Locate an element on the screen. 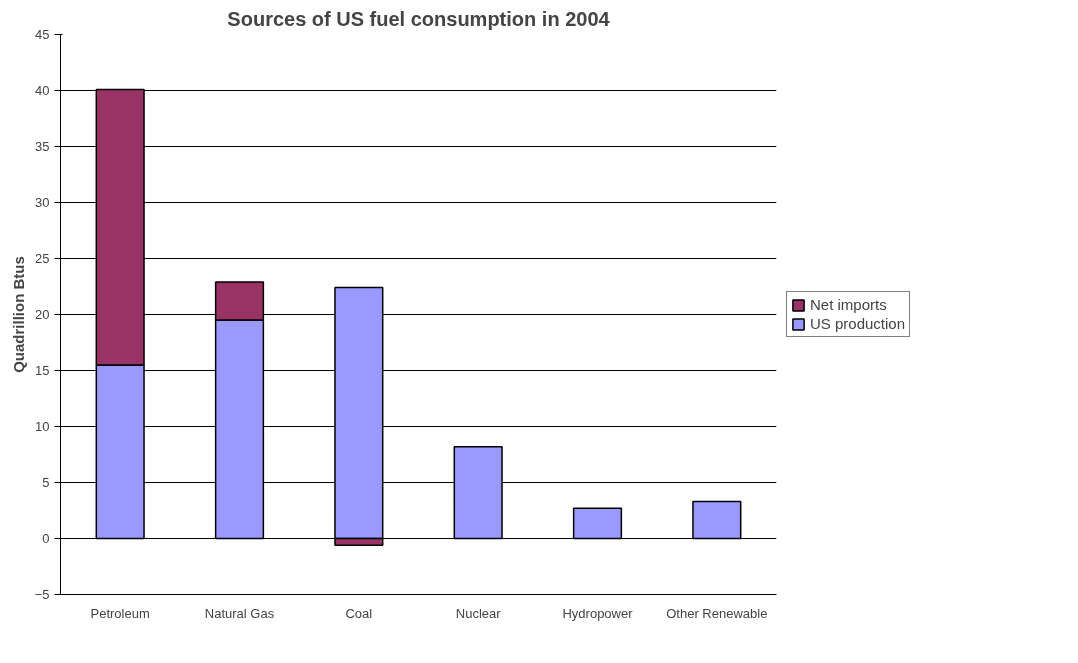 The image size is (1078, 663). legend-label: Net imports is located at coordinates (848, 304).